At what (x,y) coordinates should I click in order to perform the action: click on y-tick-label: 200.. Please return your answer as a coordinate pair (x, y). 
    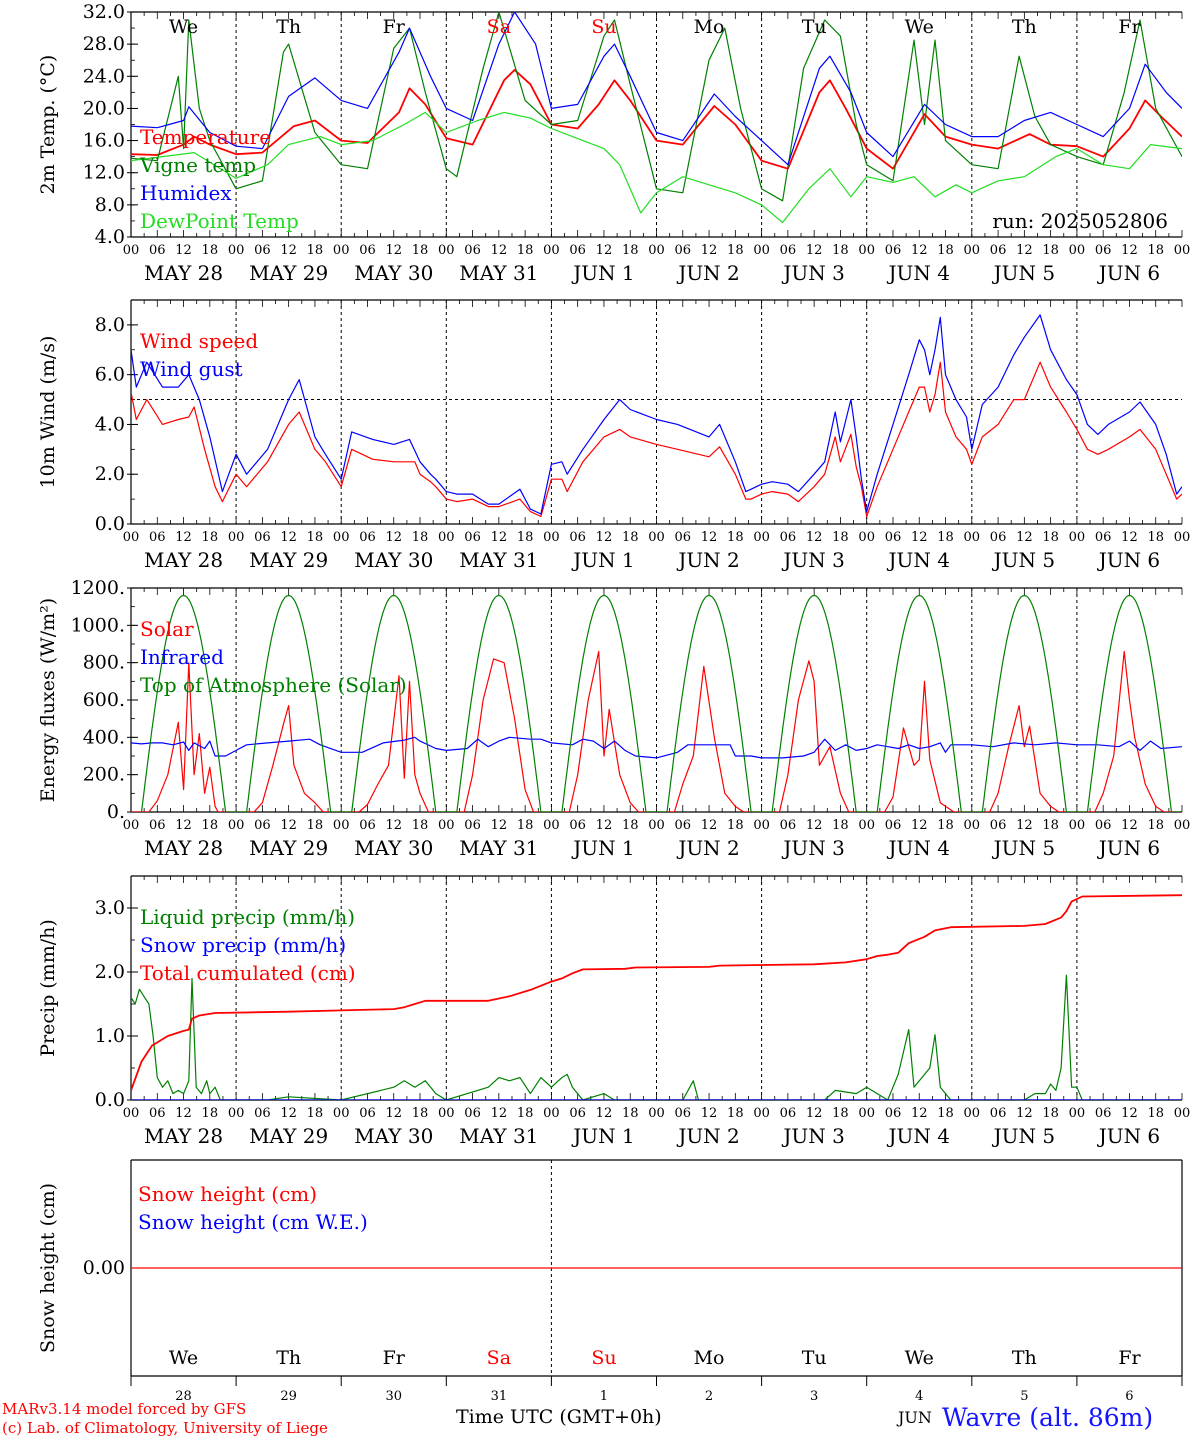
    Looking at the image, I should click on (104, 775).